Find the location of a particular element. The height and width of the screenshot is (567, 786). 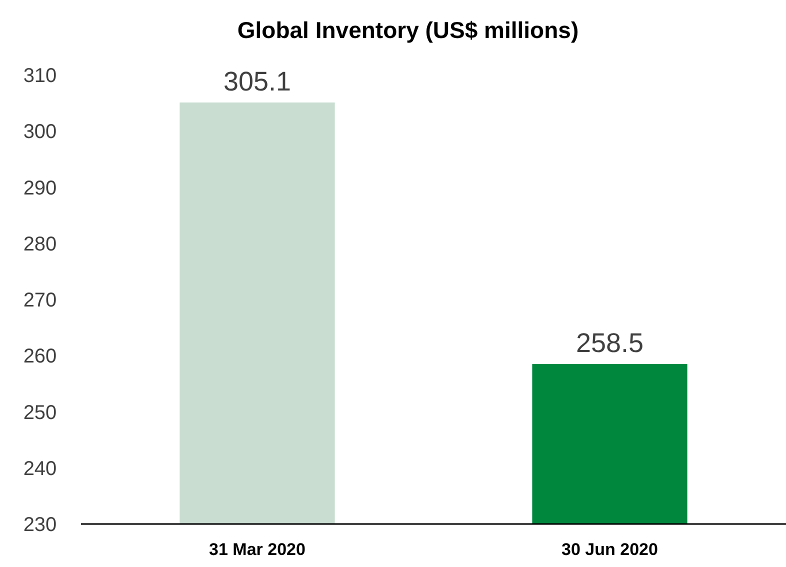

y-tick-label: 310 is located at coordinates (40, 76).